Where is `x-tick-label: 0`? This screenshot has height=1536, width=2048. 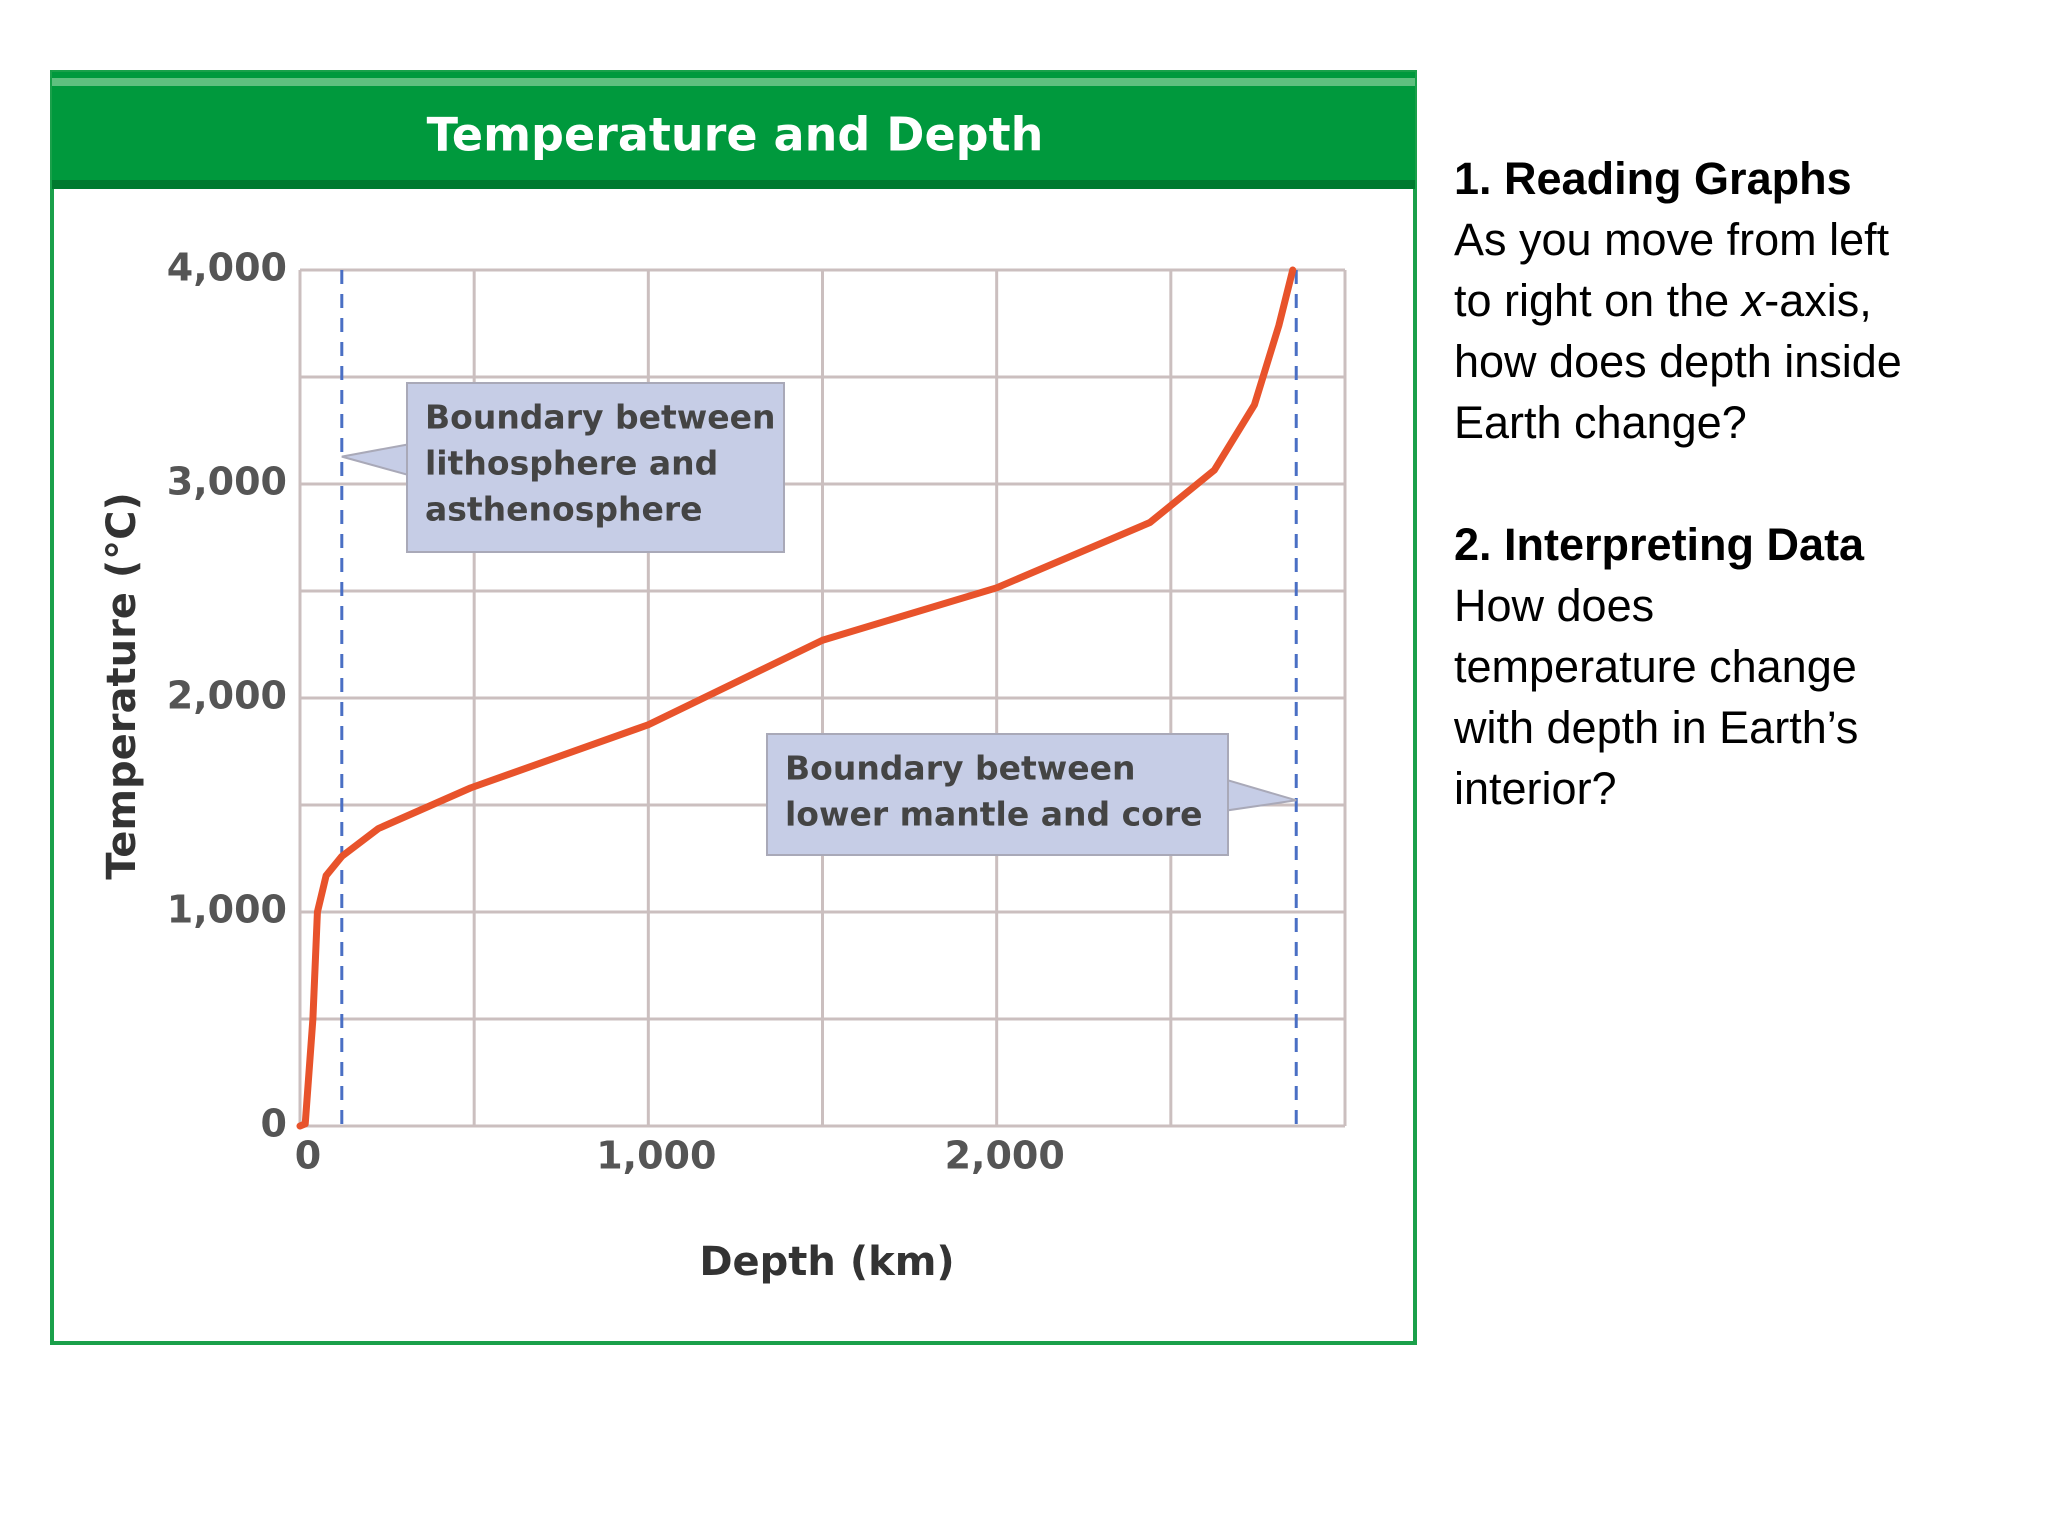 x-tick-label: 0 is located at coordinates (308, 1156).